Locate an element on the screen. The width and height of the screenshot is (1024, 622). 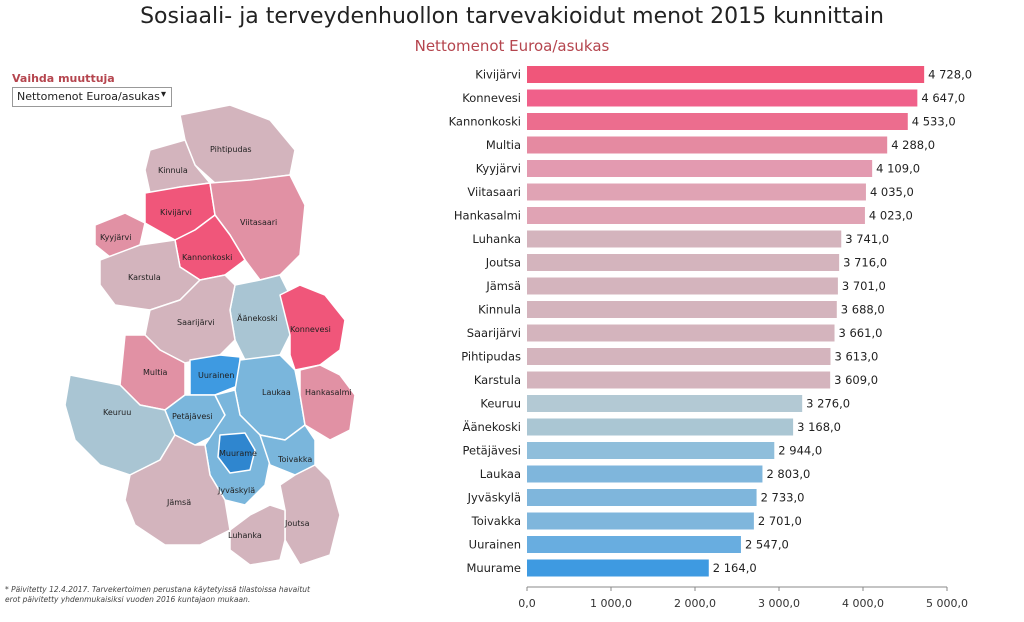
value-label: 4 109,0 is located at coordinates (898, 169).